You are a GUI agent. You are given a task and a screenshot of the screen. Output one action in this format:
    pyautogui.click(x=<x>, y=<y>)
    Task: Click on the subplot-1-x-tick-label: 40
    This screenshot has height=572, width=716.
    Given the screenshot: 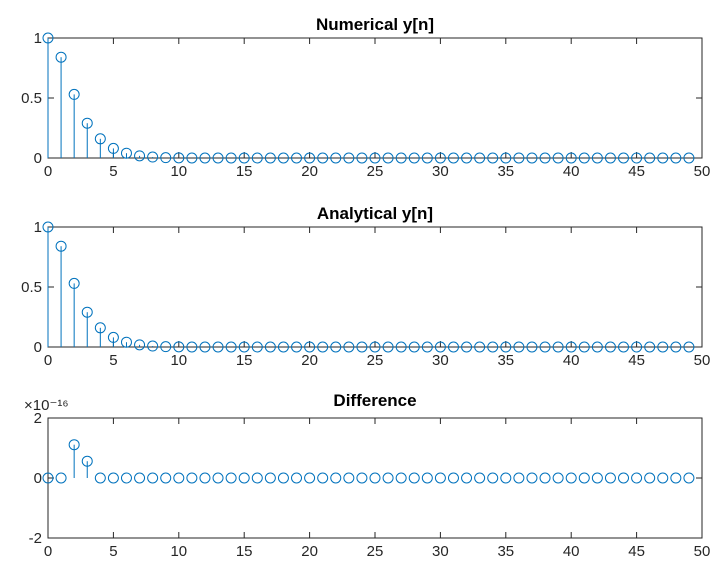 What is the action you would take?
    pyautogui.click(x=571, y=171)
    